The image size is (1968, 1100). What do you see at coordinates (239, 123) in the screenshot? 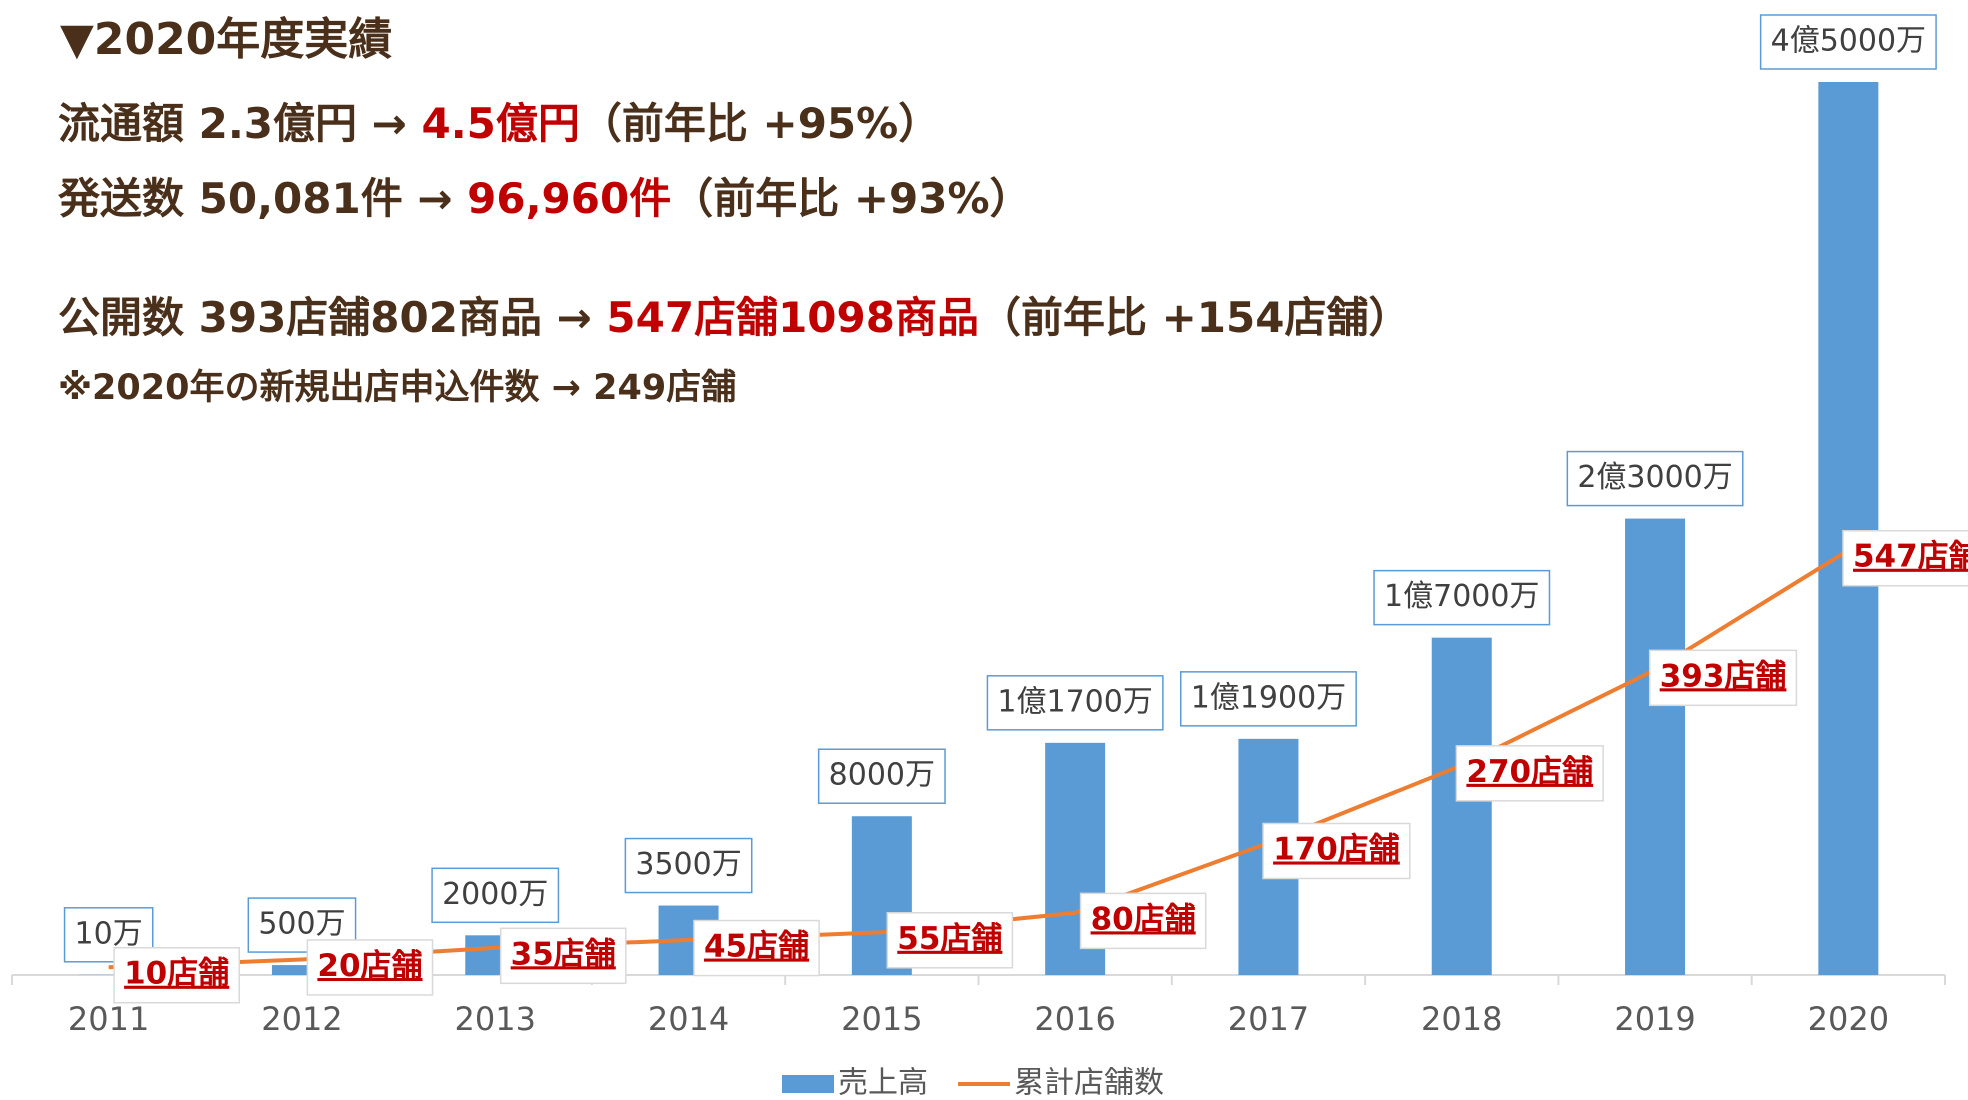
I see `header-text: 流通額 2.3億円 →` at bounding box center [239, 123].